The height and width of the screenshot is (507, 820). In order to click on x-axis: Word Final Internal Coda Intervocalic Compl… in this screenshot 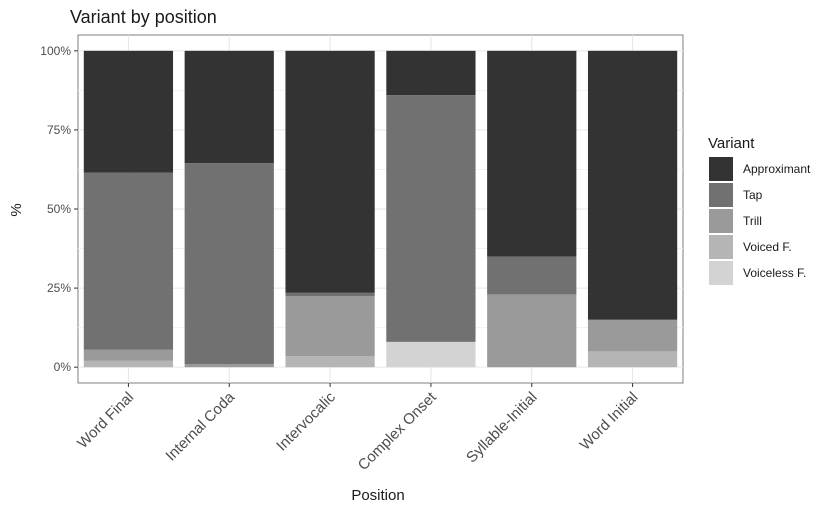, I will do `click(357, 428)`.